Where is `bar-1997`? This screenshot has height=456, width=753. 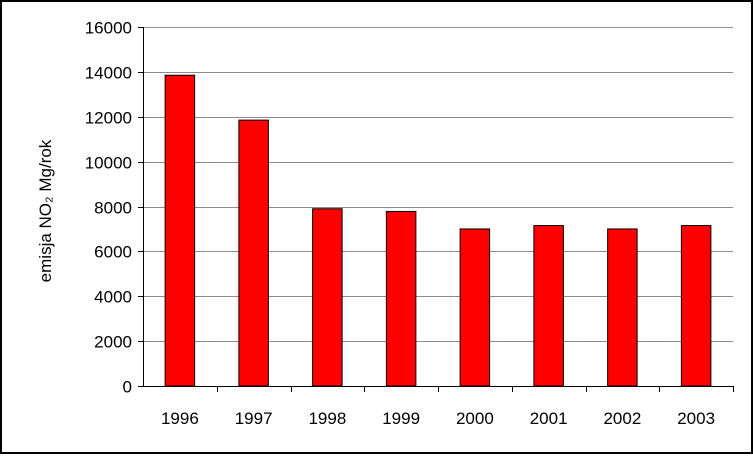
bar-1997 is located at coordinates (253, 253).